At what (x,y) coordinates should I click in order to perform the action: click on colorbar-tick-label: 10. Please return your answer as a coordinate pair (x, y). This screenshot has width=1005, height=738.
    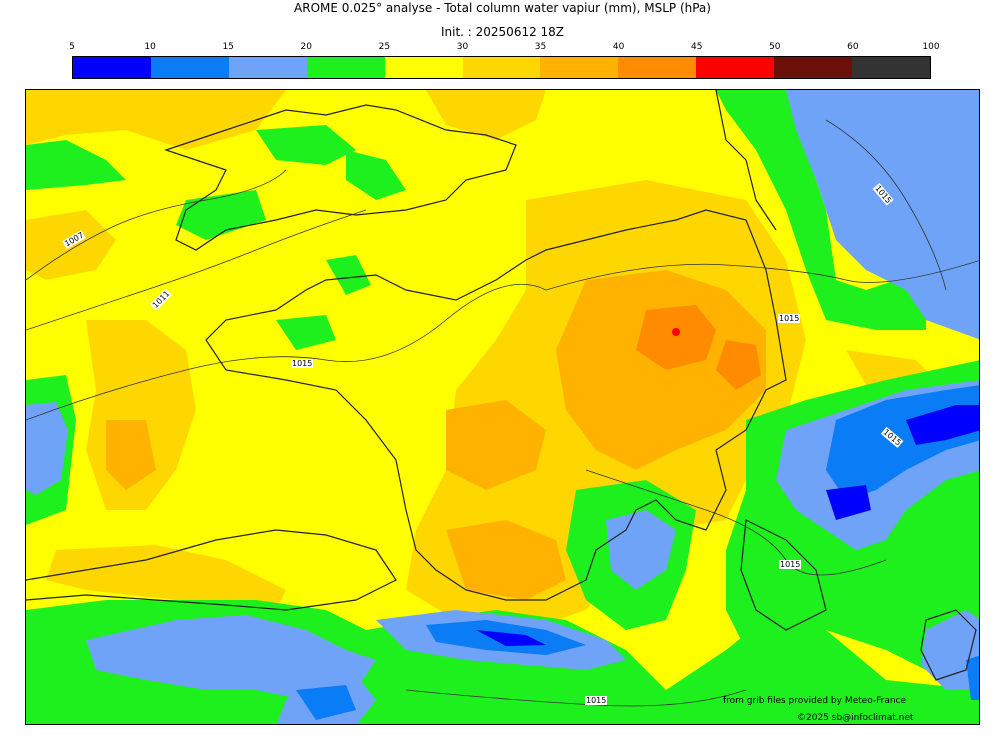
    Looking at the image, I should click on (150, 47).